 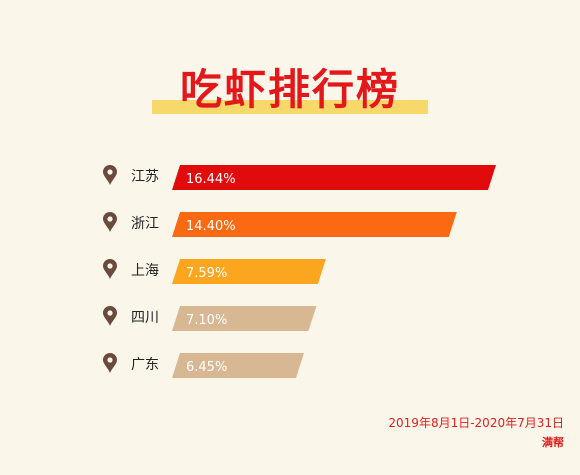 I want to click on title-block: 吃虾排行榜, so click(x=290, y=90).